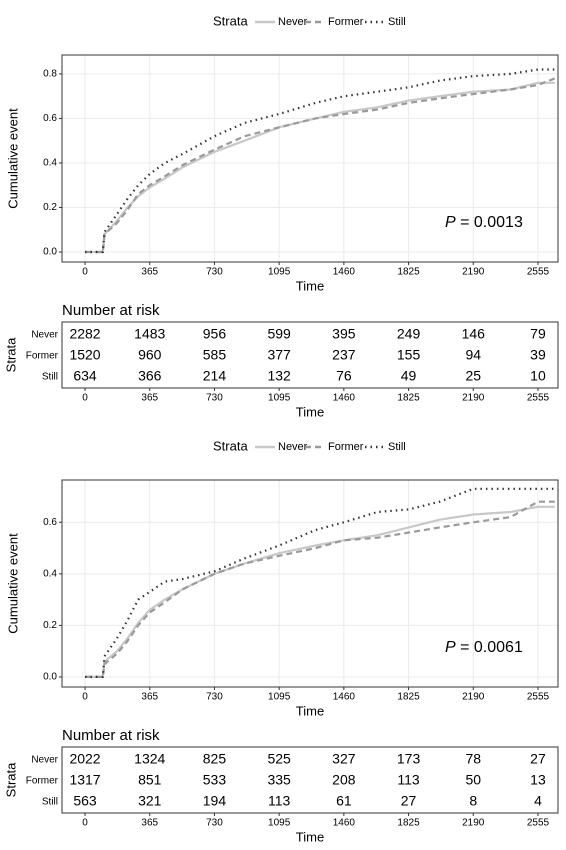  What do you see at coordinates (215, 780) in the screenshot?
I see `risk-count: 533` at bounding box center [215, 780].